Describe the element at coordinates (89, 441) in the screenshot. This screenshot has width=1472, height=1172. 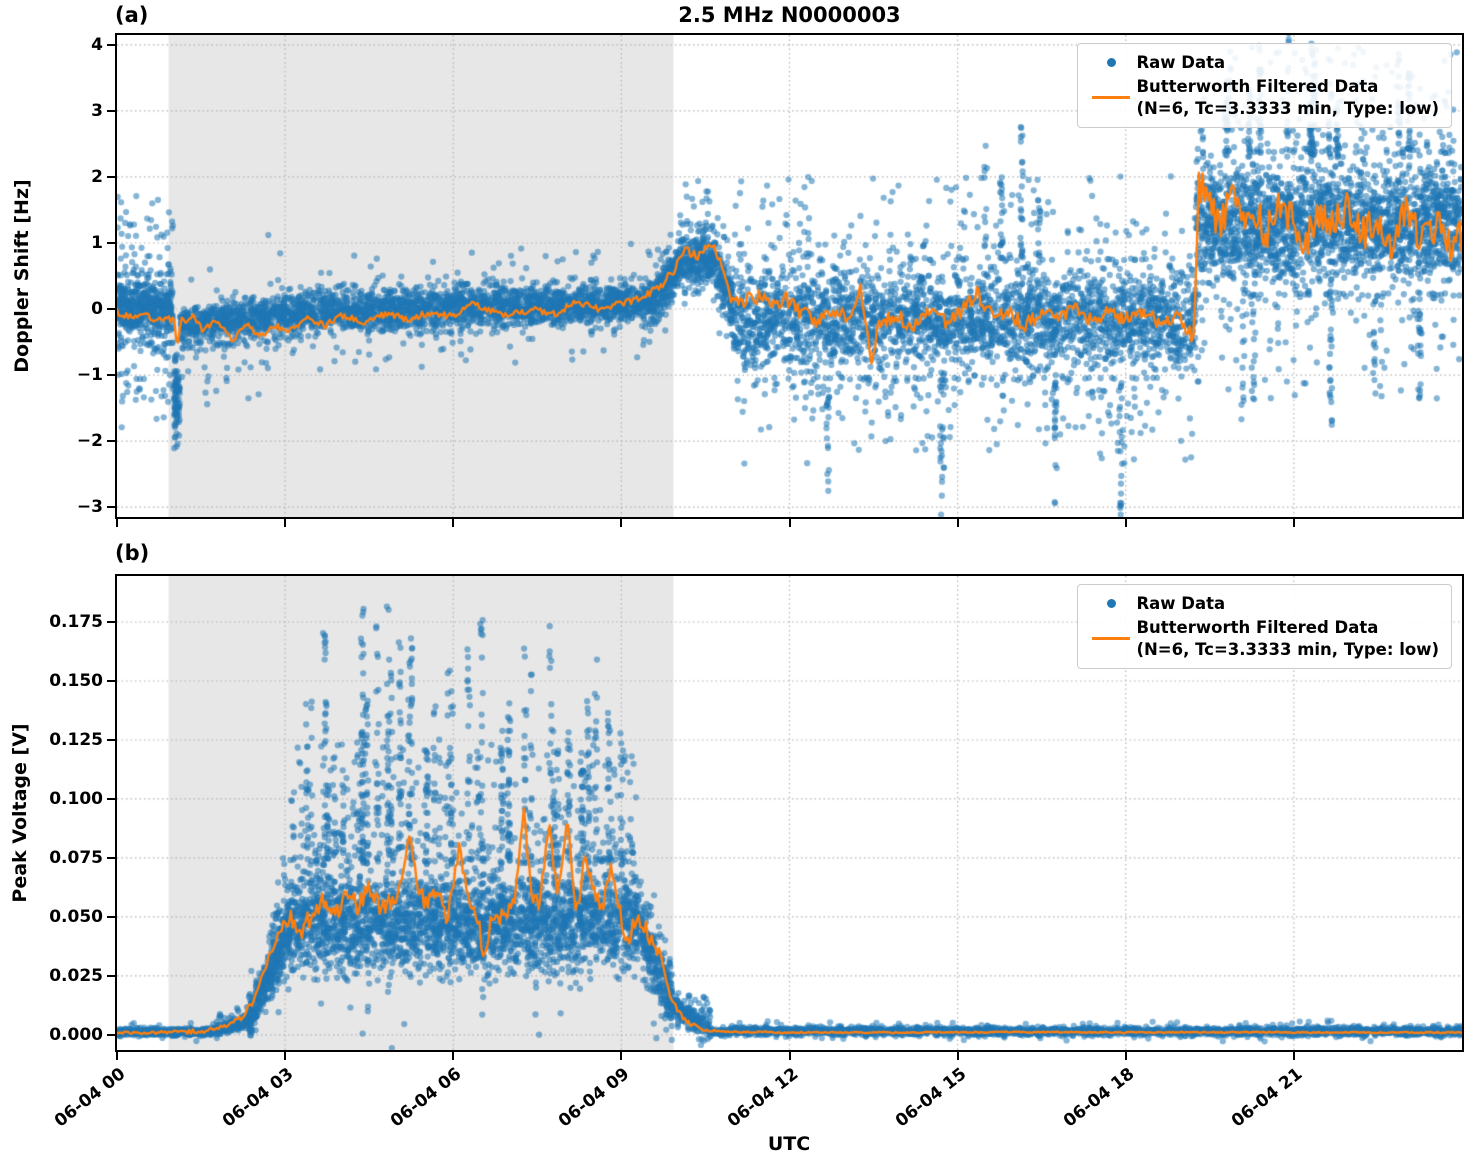
I see `y-tick-label: −2` at that location.